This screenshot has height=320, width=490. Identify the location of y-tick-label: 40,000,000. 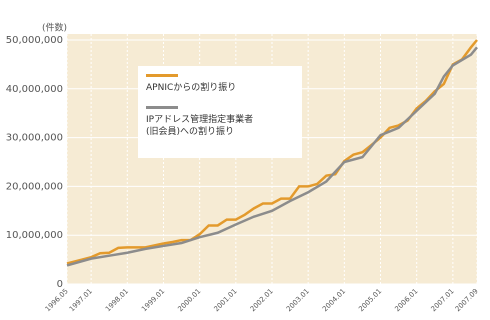
(34, 89).